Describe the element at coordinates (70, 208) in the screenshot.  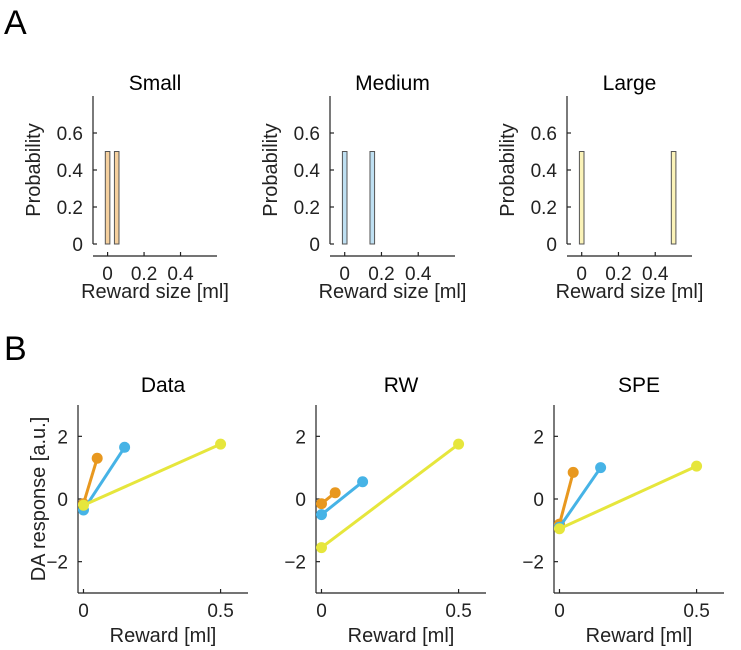
I see `chart-small-ytick-label: 0.2` at that location.